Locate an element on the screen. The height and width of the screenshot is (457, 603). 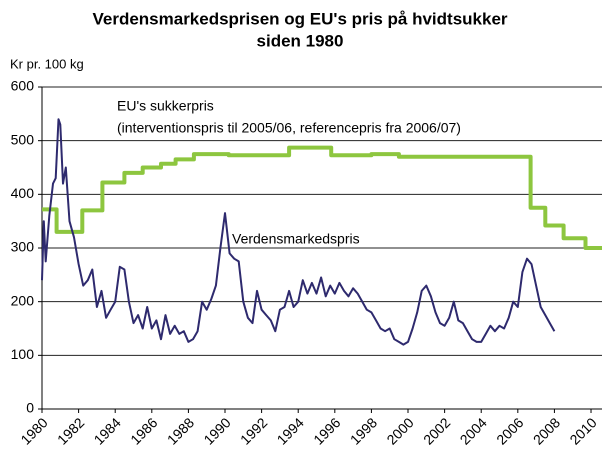
y-axis-label: Kr pr. 100 kg is located at coordinates (47, 63).